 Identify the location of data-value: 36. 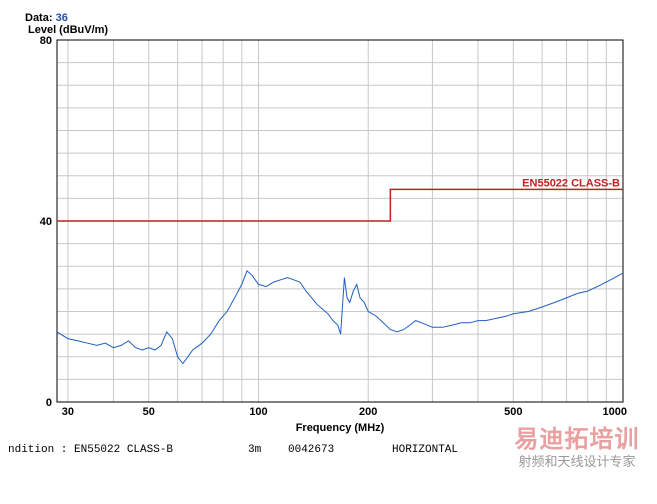
(62, 18).